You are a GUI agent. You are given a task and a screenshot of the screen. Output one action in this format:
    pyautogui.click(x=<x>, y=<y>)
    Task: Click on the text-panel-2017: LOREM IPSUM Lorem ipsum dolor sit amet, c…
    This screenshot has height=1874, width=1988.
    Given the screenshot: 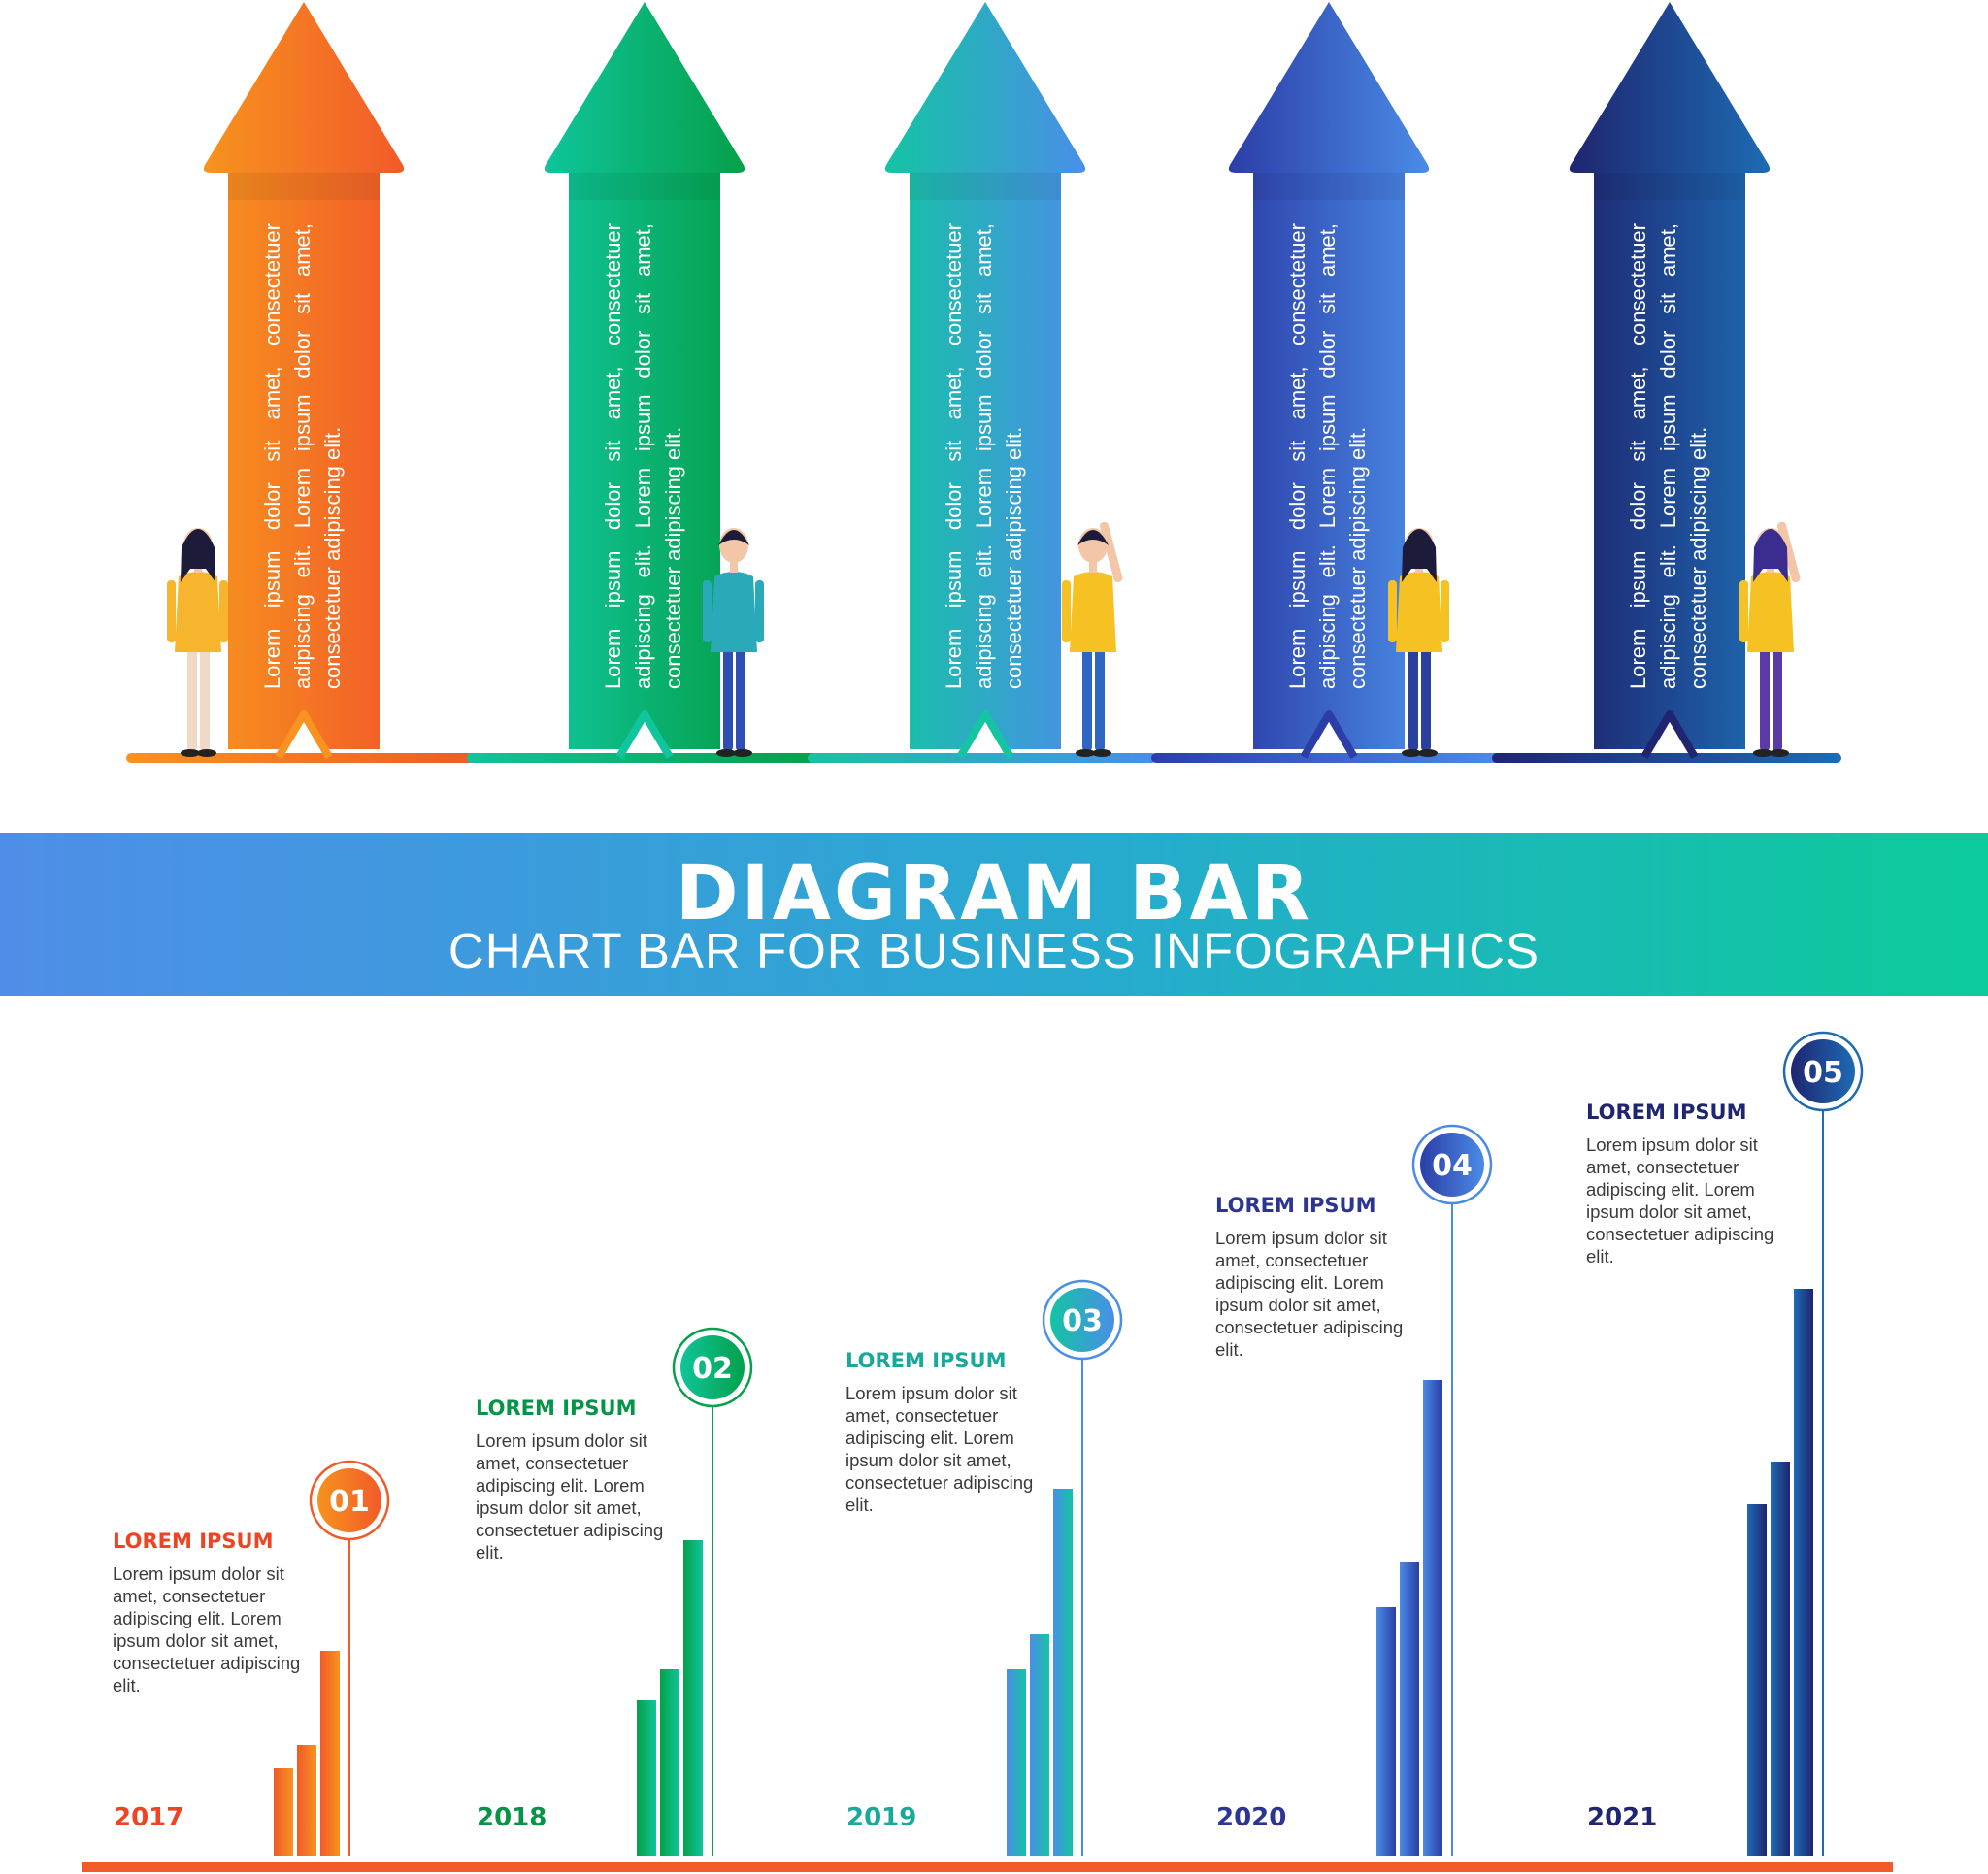 What is the action you would take?
    pyautogui.click(x=210, y=1612)
    